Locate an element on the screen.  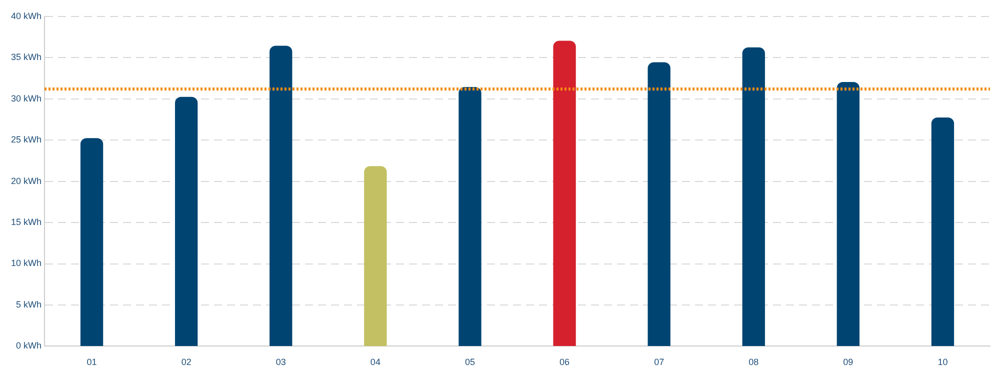
y-tick-label: 25 kWh is located at coordinates (26, 139).